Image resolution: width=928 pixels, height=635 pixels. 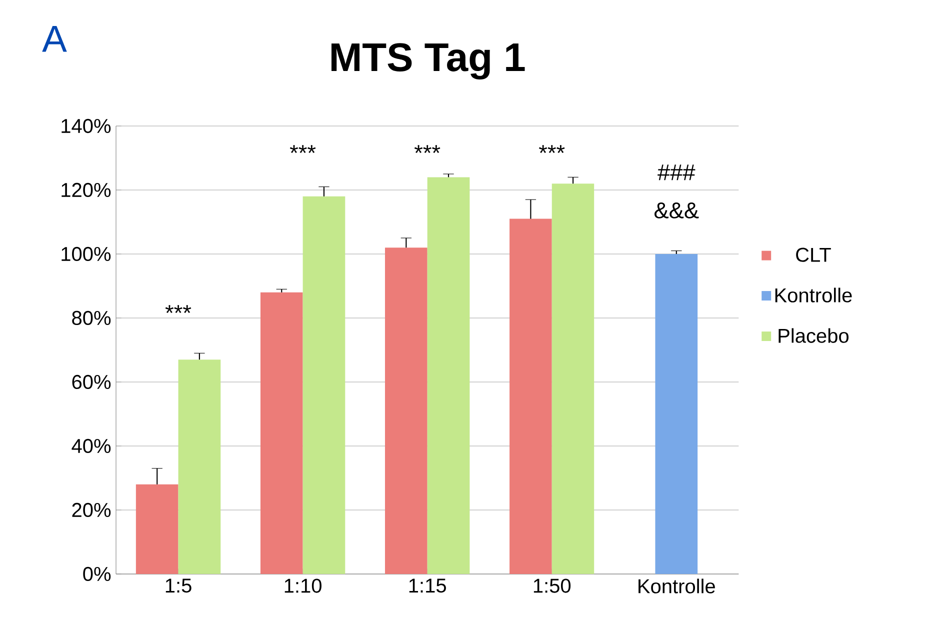 I want to click on chart-title: MTS Tag 1, so click(x=428, y=61).